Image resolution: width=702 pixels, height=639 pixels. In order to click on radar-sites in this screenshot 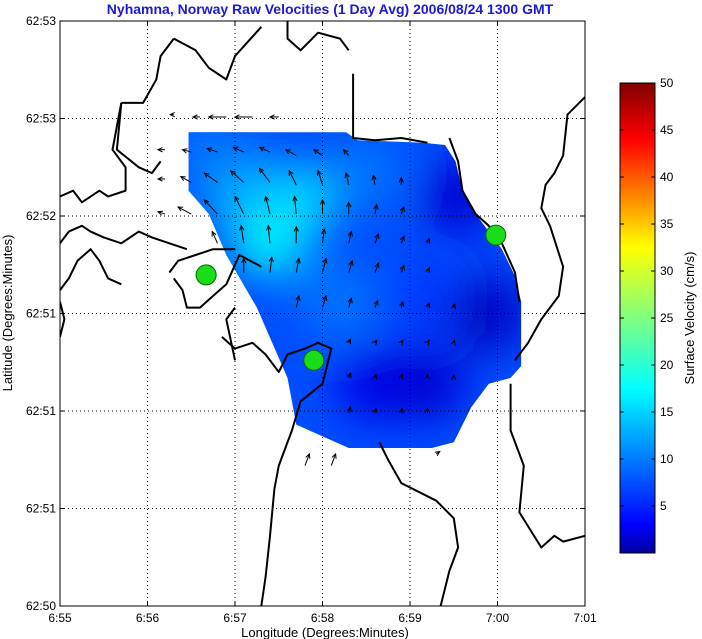, I will do `click(351, 297)`.